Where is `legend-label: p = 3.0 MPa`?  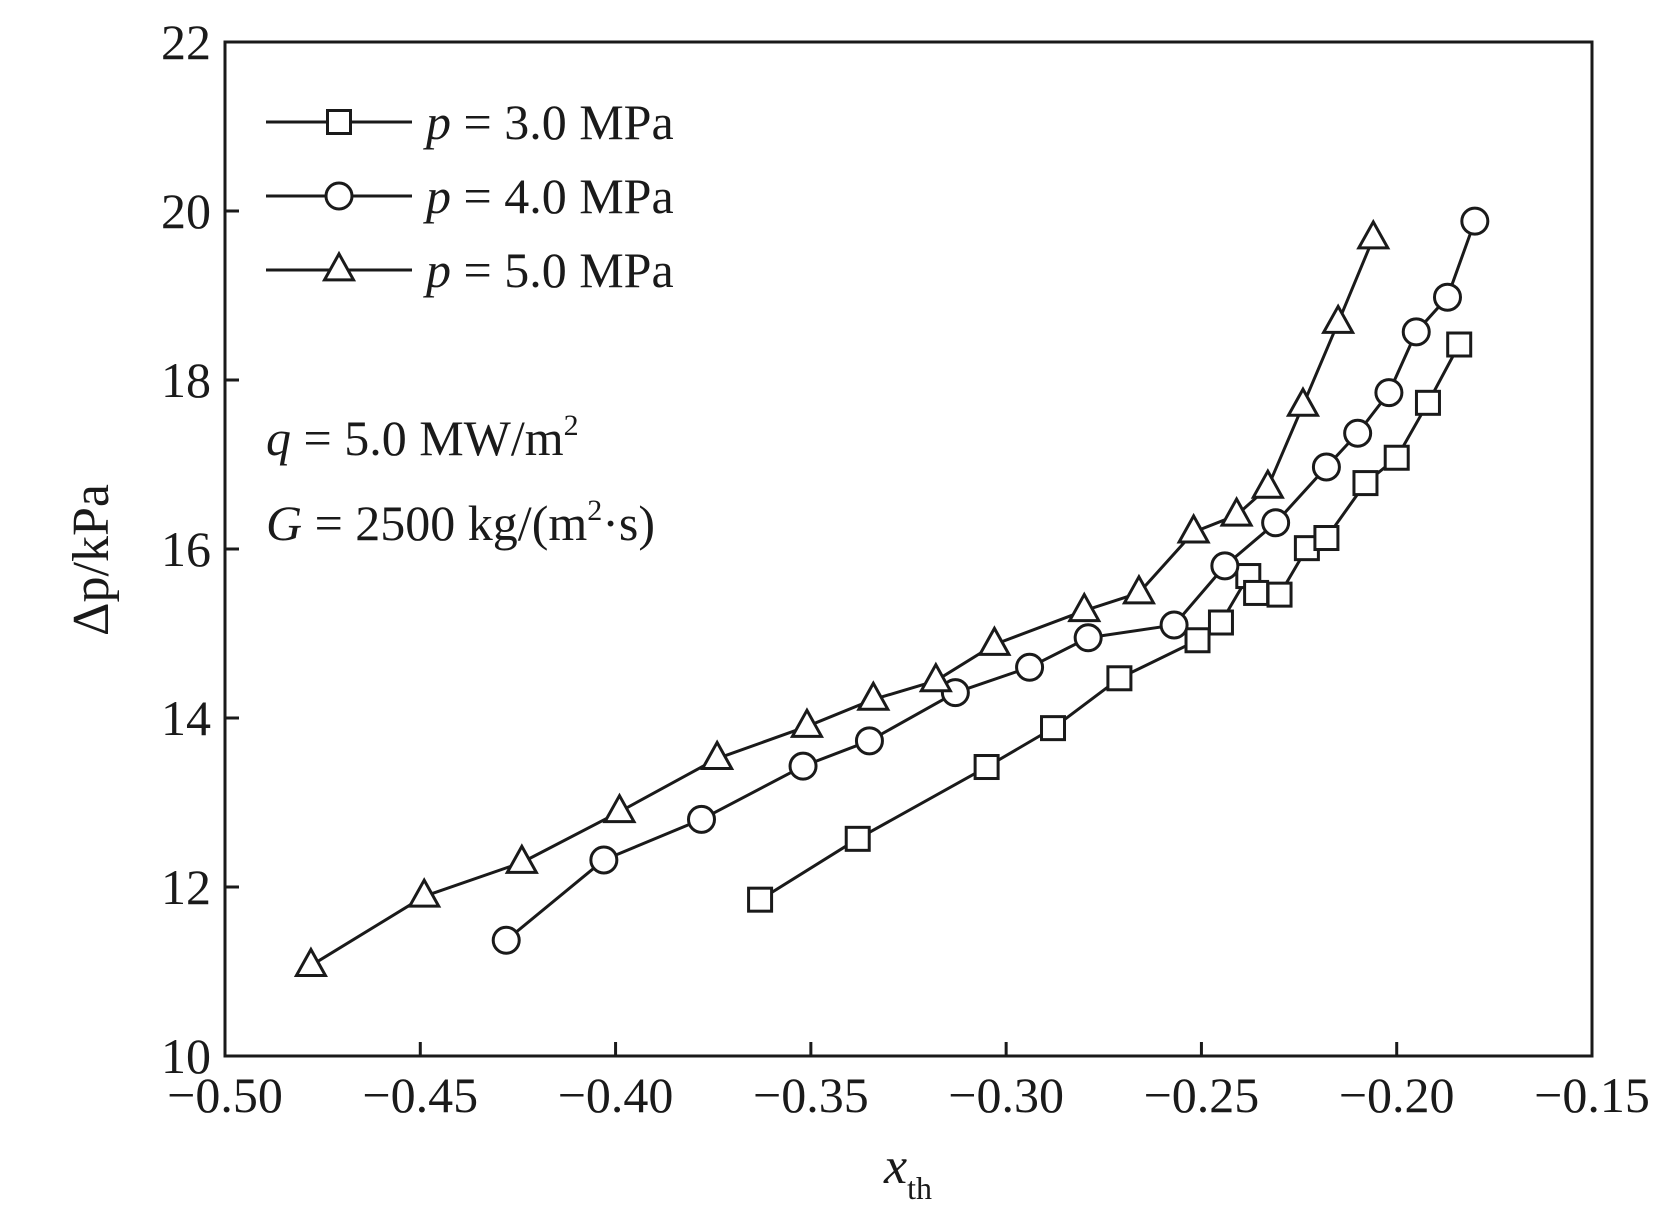 legend-label: p = 3.0 MPa is located at coordinates (548, 122).